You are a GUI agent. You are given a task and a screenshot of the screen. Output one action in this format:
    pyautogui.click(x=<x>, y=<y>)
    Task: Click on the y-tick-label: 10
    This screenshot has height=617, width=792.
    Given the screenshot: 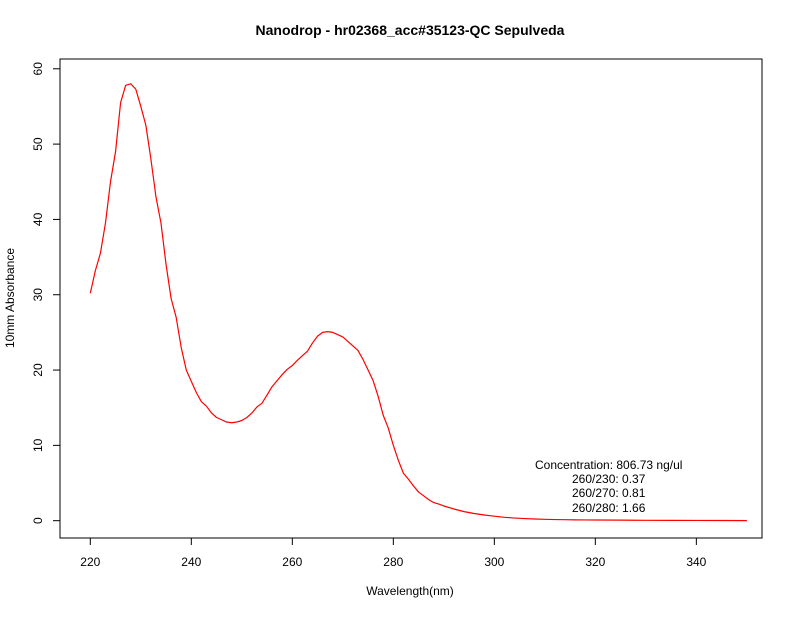 What is the action you would take?
    pyautogui.click(x=38, y=445)
    